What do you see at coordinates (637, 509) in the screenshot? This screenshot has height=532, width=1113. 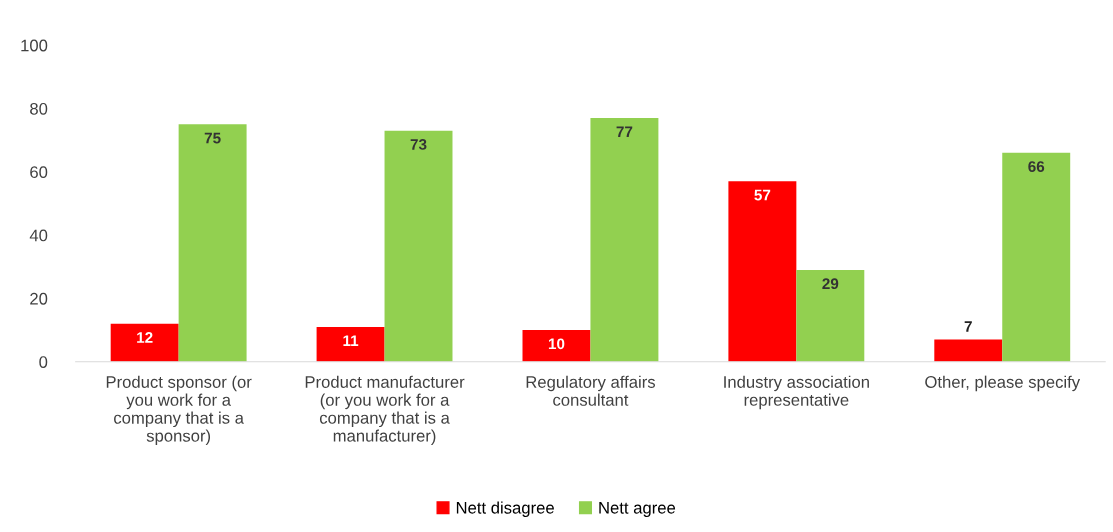 I see `legend-label: Nett agree` at bounding box center [637, 509].